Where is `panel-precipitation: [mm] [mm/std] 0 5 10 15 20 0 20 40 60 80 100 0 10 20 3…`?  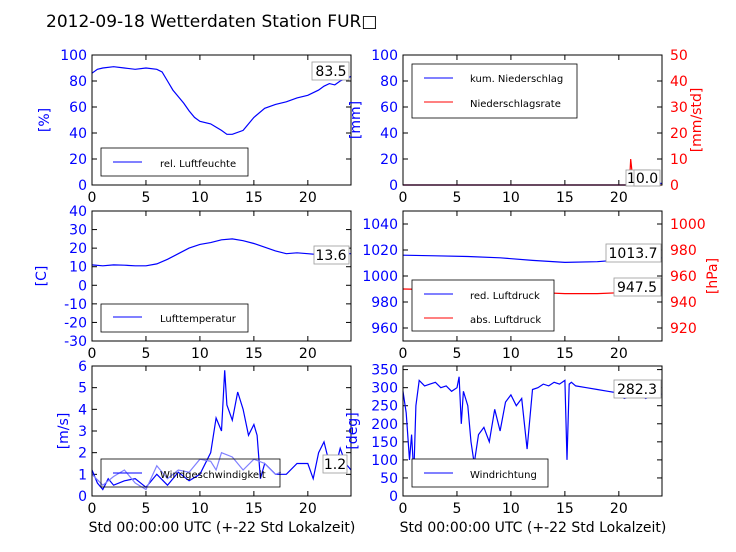 panel-precipitation: [mm] [mm/std] 0 5 10 15 20 0 20 40 60 80 100 0 10 20 3… is located at coordinates (526, 127).